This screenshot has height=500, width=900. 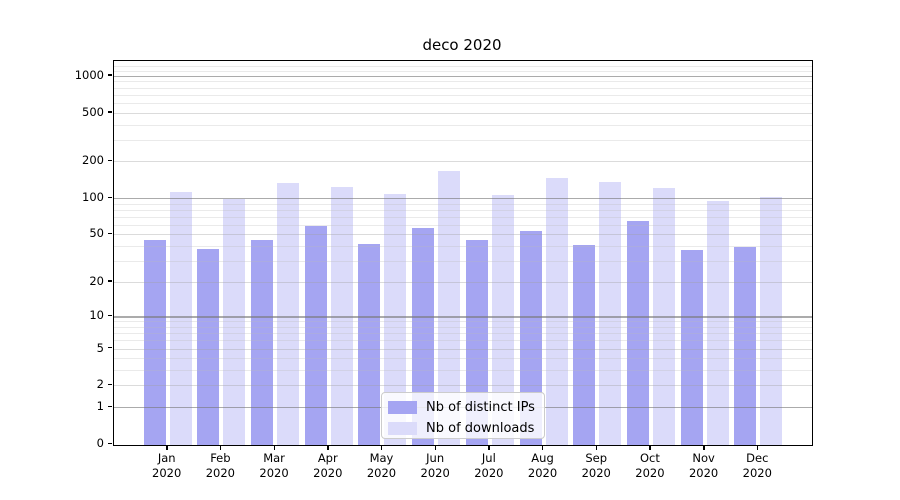 I want to click on y-tick-label-500: 500, so click(x=93, y=111).